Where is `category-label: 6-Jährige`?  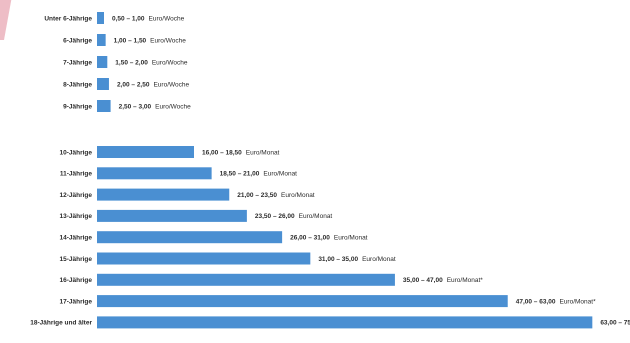
category-label: 6-Jährige is located at coordinates (77, 40).